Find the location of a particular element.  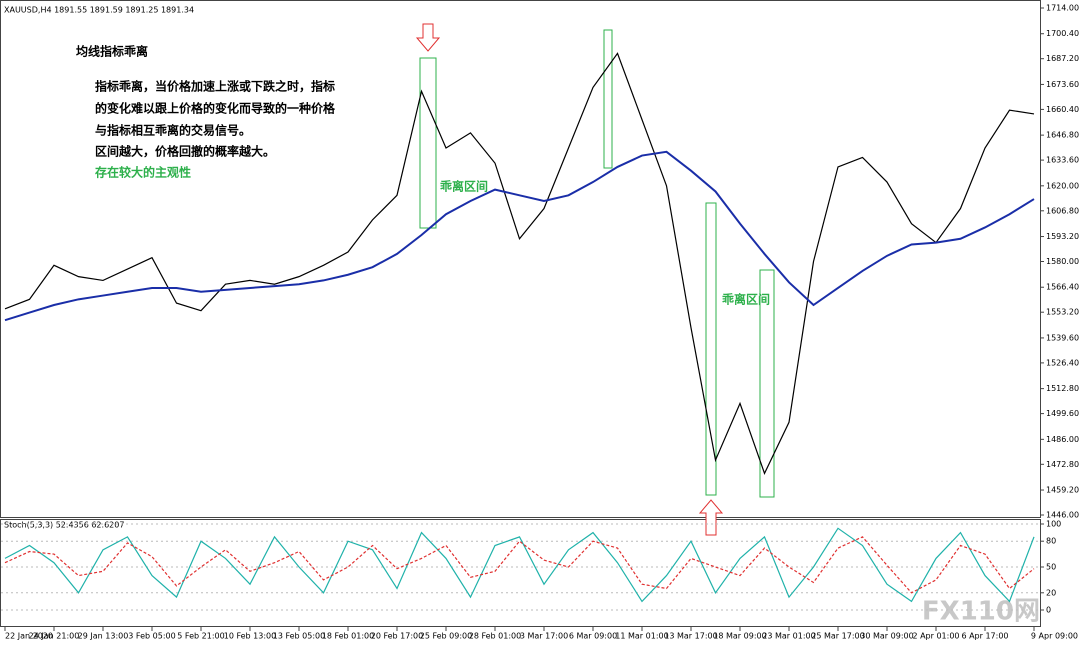

y-tick-label: 1539.60 is located at coordinates (1062, 337).